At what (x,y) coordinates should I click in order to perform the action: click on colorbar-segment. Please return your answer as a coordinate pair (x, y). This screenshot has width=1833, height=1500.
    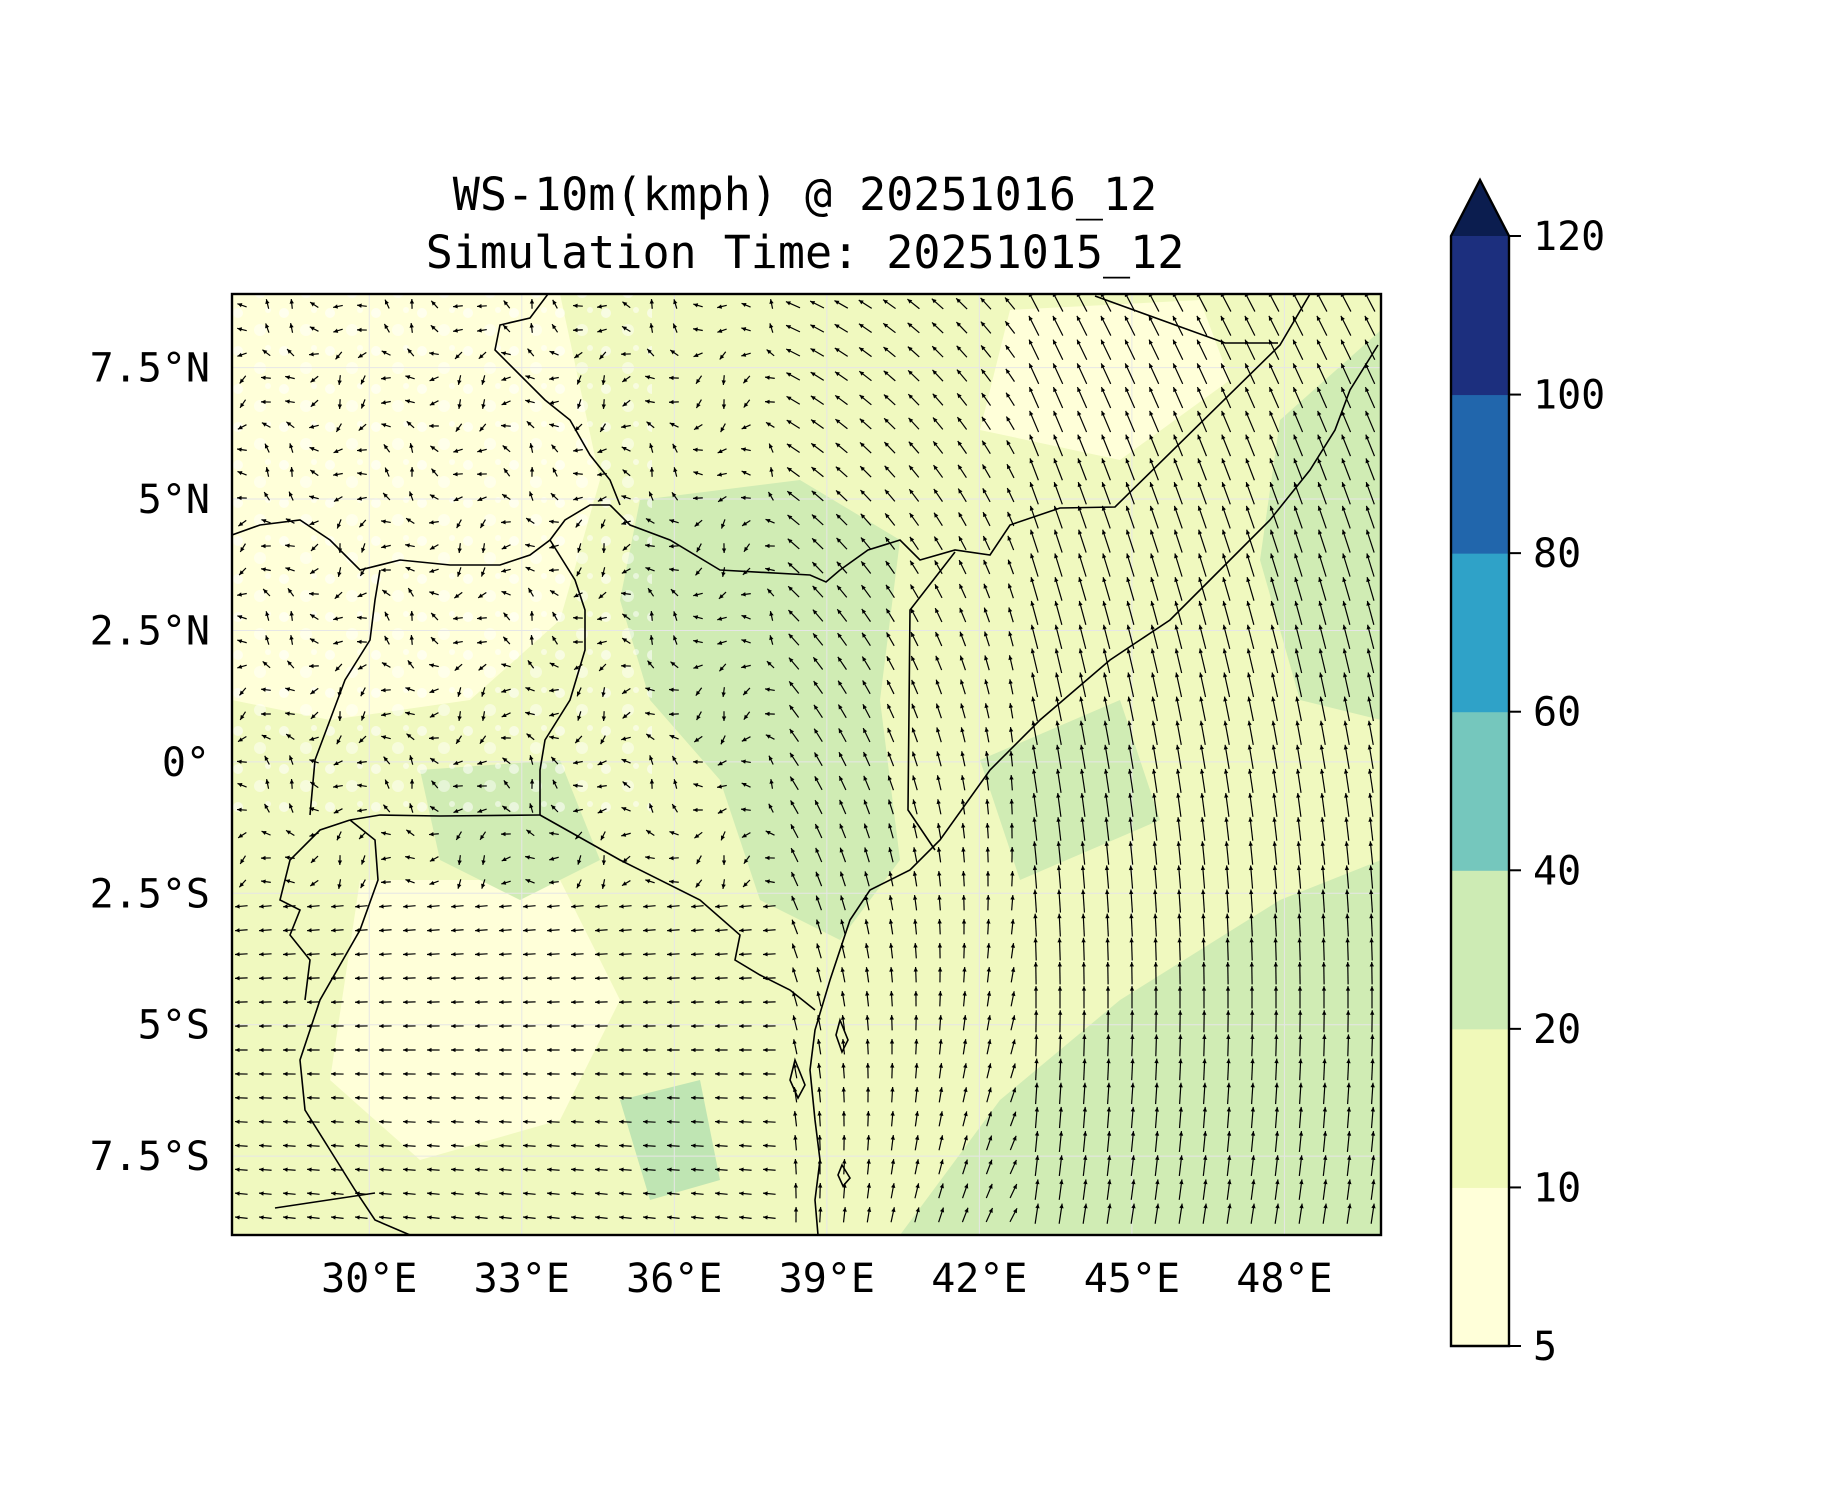
    Looking at the image, I should click on (1480, 791).